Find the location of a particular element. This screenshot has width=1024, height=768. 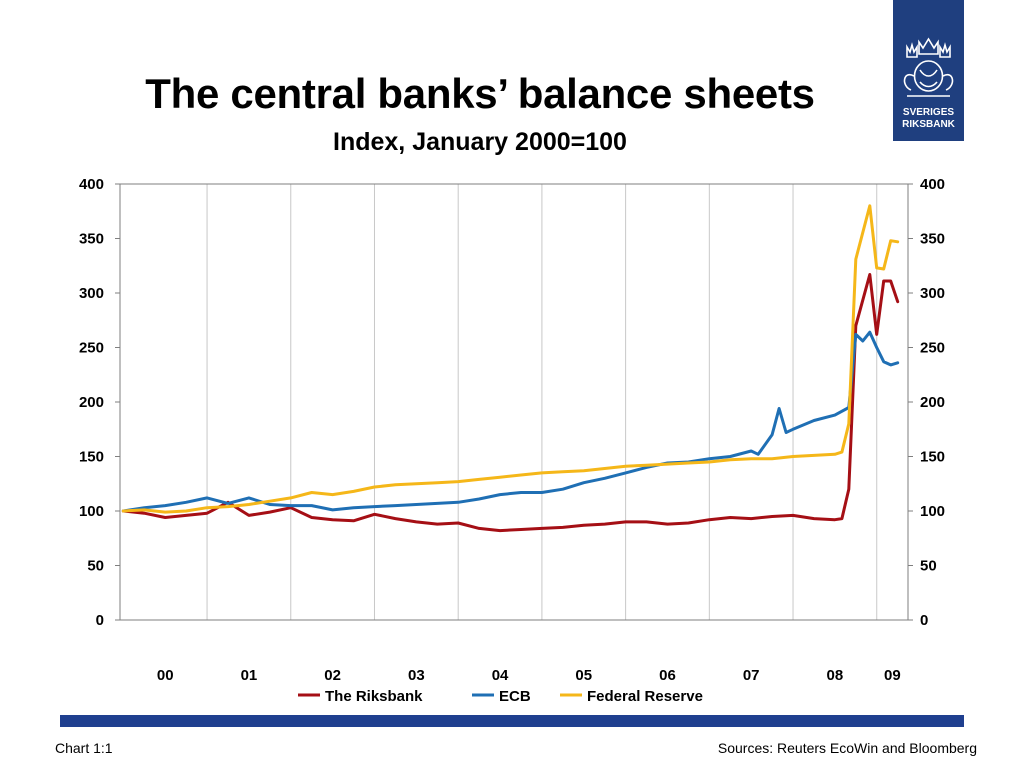

x-tick-label: 00 is located at coordinates (165, 675).